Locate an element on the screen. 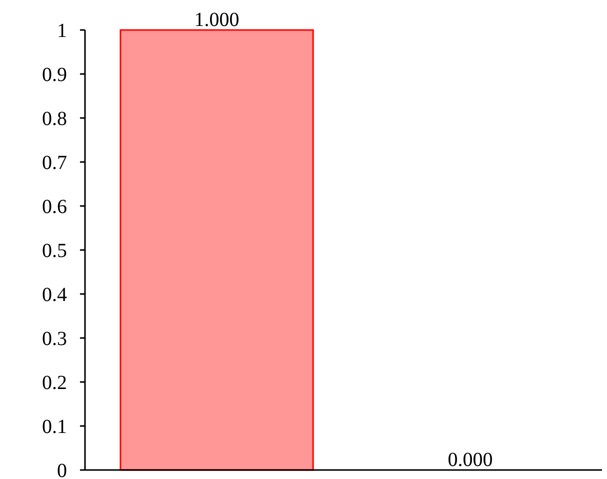 The width and height of the screenshot is (607, 479). y-tick-label: 0.2 is located at coordinates (54, 383).